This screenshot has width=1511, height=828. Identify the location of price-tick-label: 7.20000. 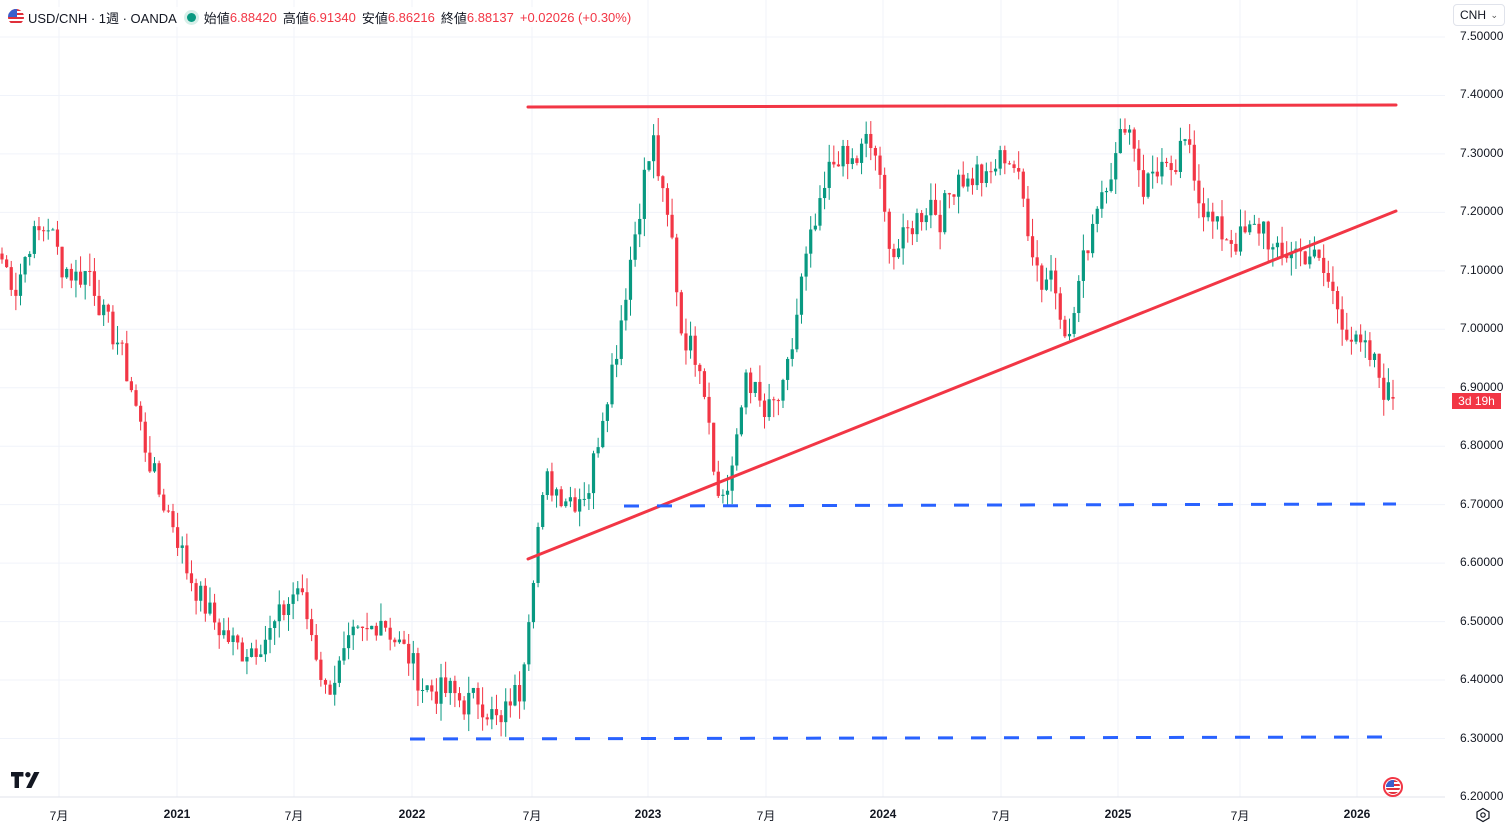
(1482, 211).